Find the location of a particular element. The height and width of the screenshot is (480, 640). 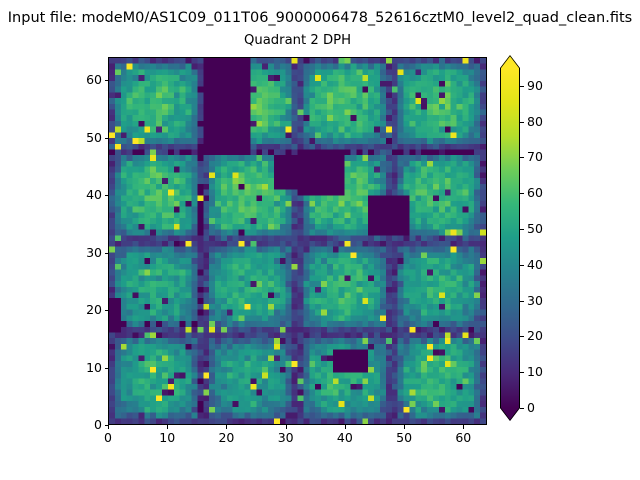

colorbar-tick-label: 50 is located at coordinates (535, 229).